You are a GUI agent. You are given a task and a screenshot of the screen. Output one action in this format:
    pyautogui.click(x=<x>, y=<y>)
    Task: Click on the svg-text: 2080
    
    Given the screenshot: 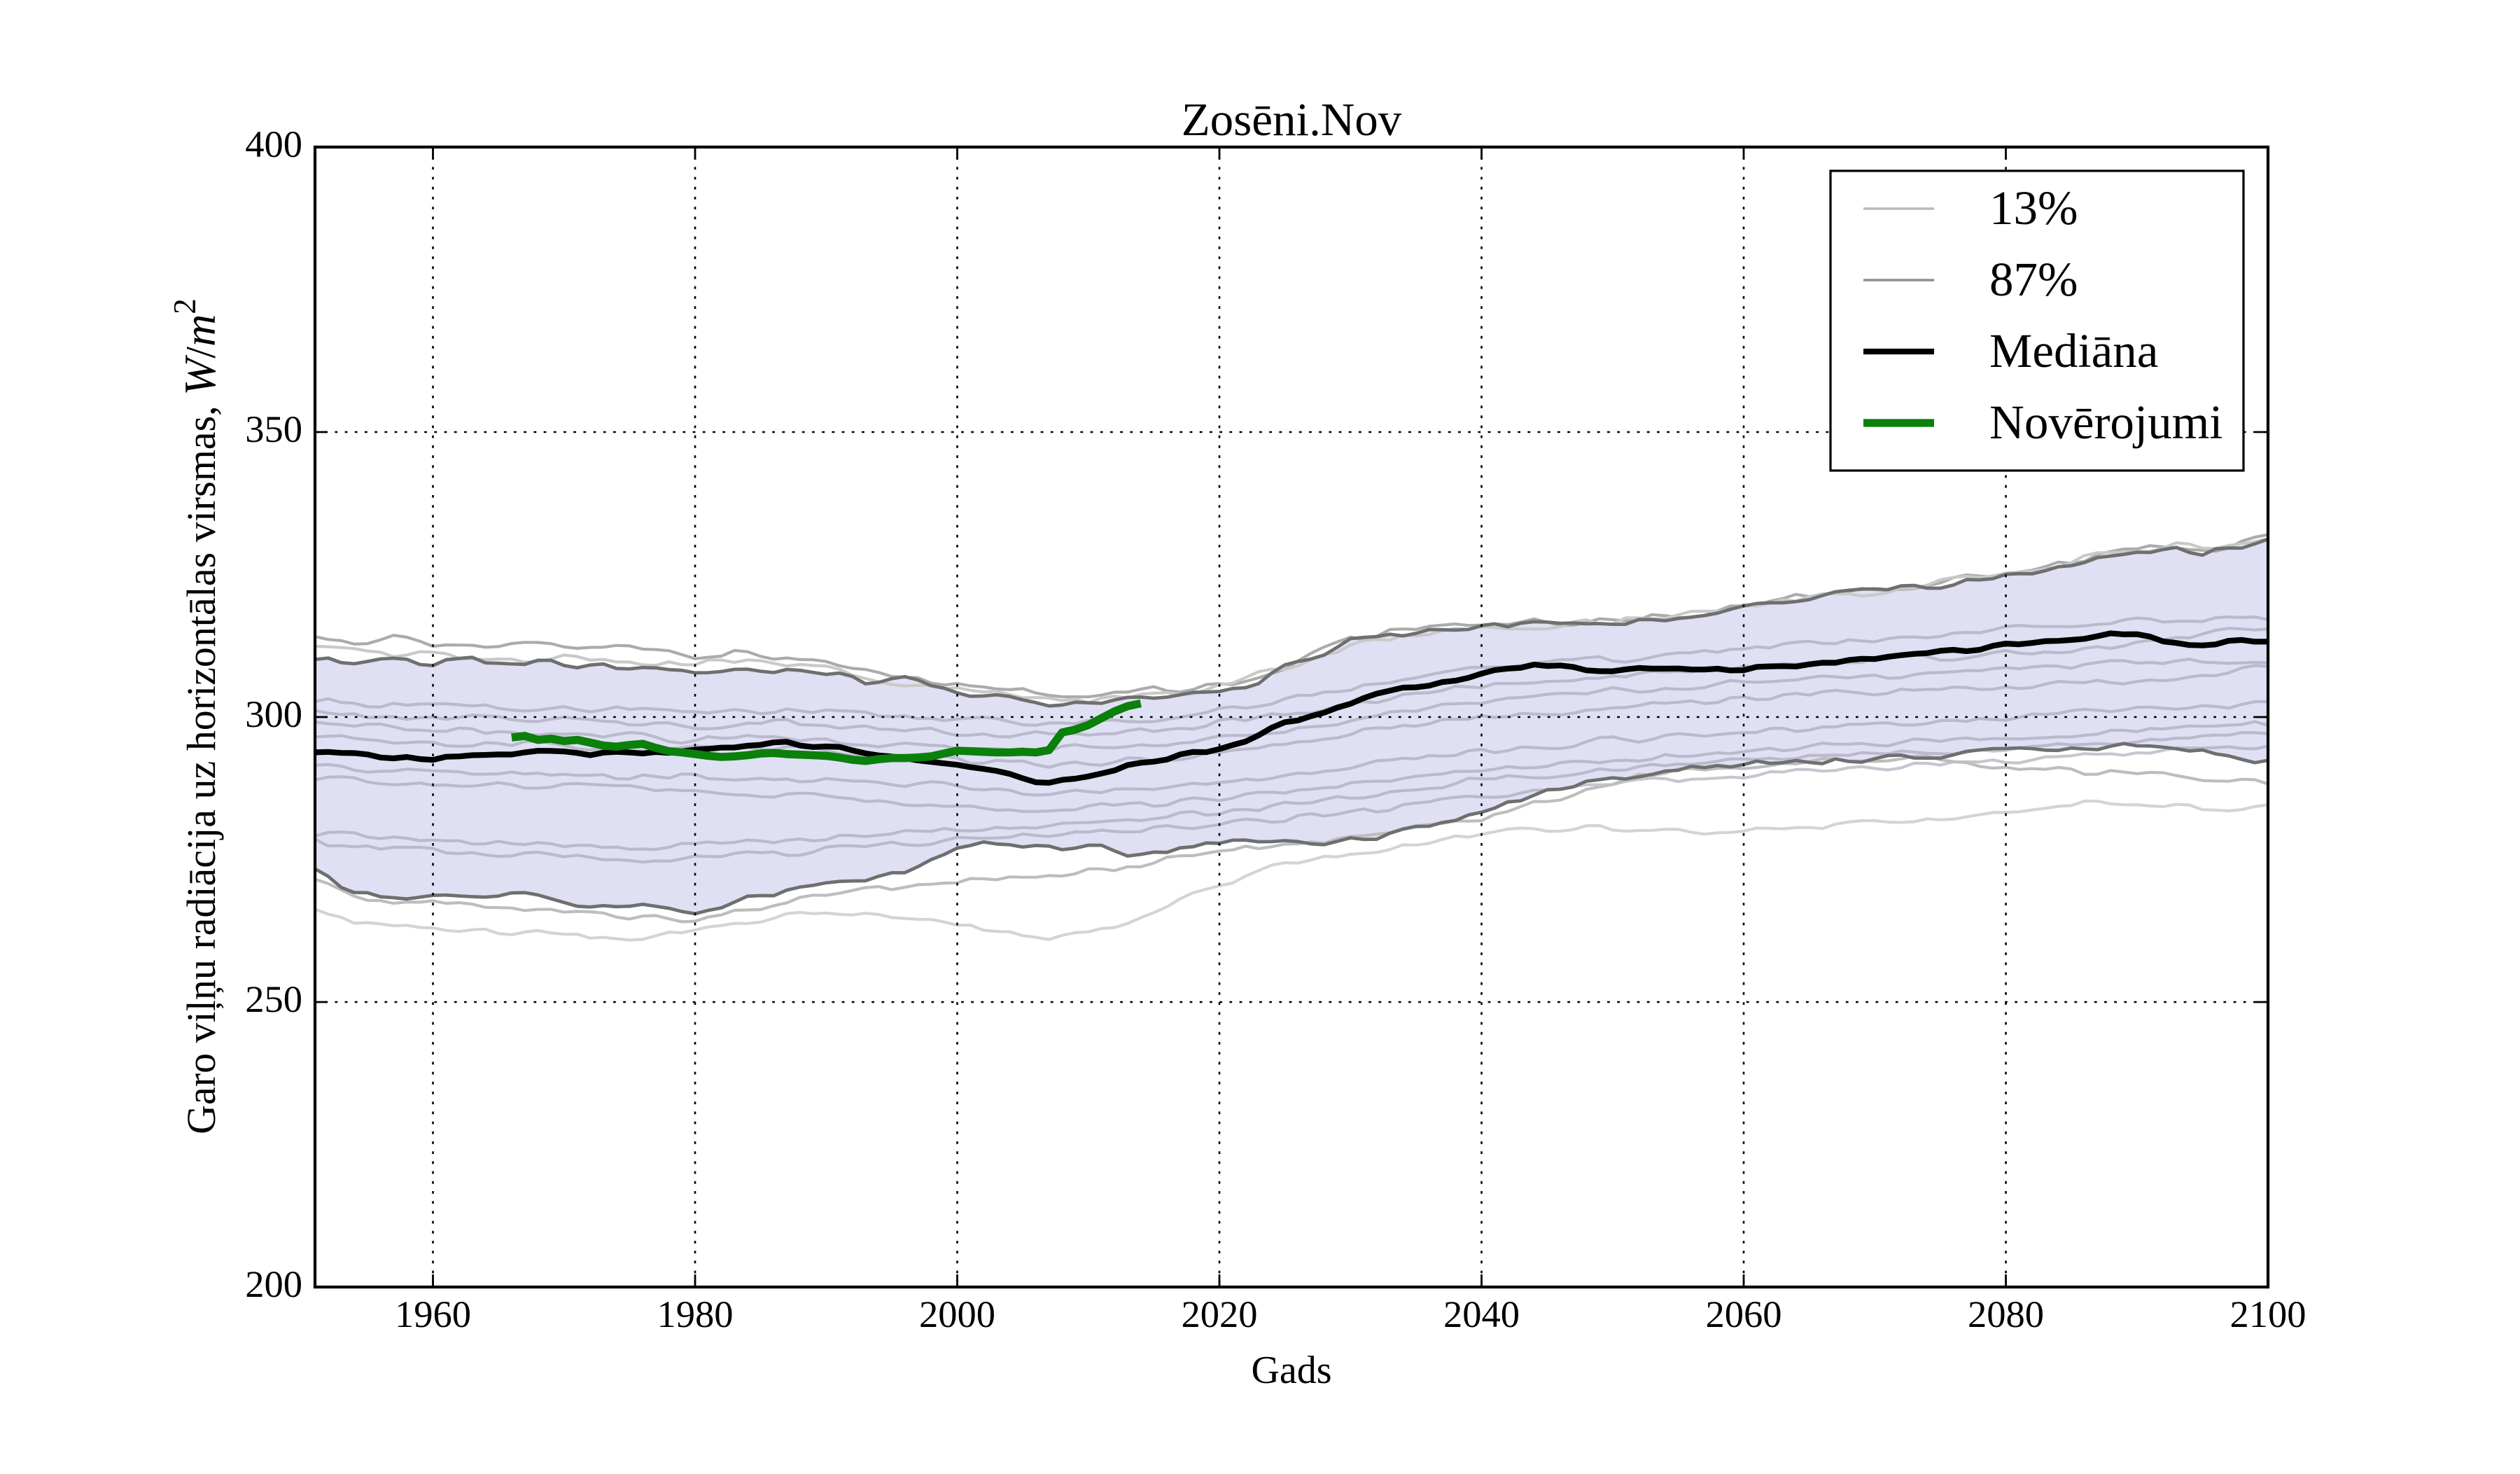 What is the action you would take?
    pyautogui.click(x=2006, y=1314)
    